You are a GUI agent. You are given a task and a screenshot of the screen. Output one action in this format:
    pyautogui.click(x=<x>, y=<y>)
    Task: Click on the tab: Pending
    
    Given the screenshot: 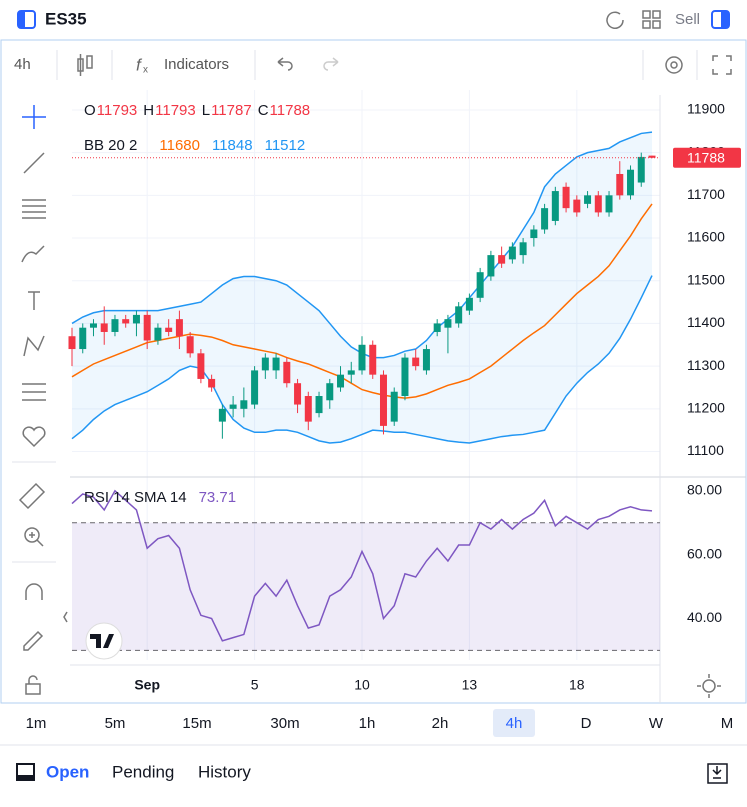 What is the action you would take?
    pyautogui.click(x=143, y=771)
    